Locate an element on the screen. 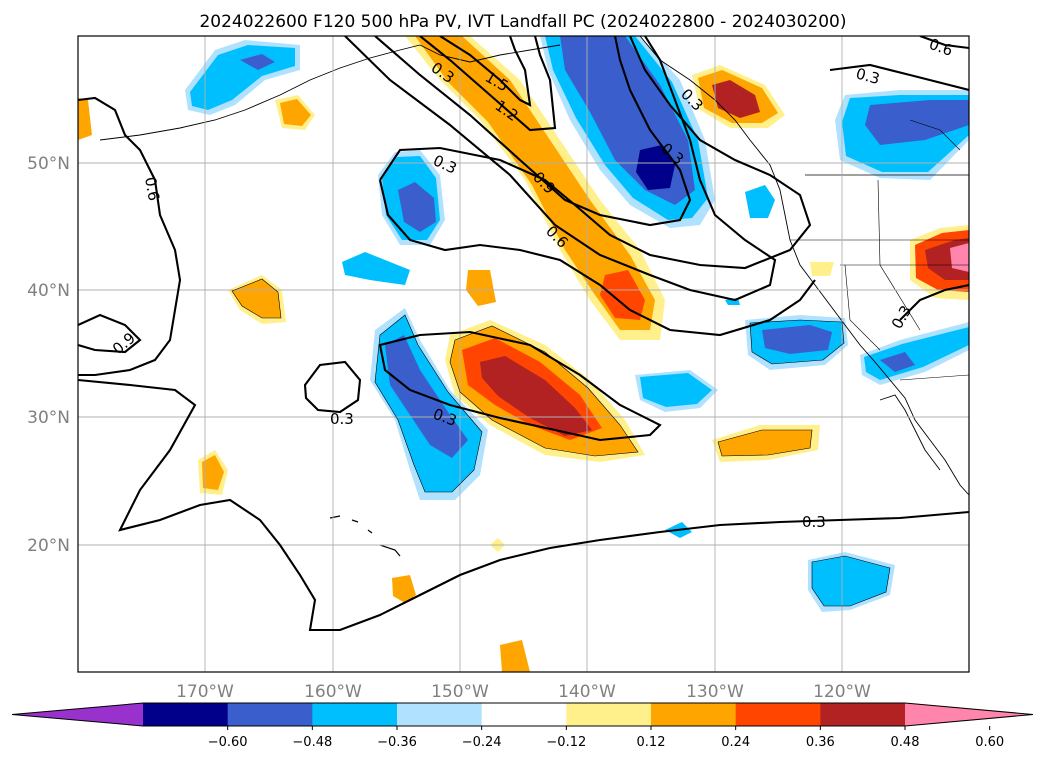 The image size is (1047, 765). negative-anomaly-subtropic-cyan is located at coordinates (851, 581).